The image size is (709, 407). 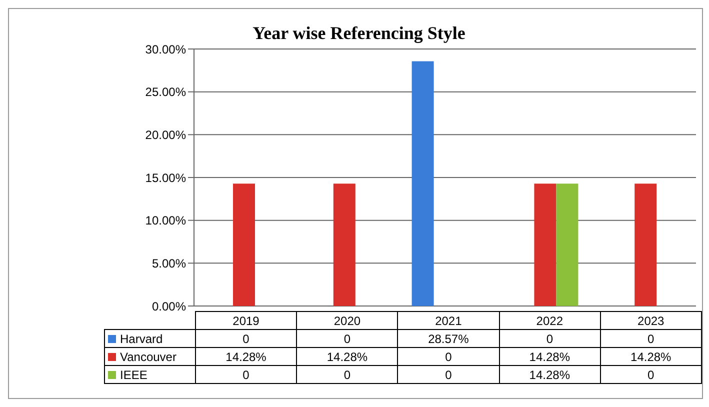 I want to click on data-label: 28.57%, so click(x=449, y=339).